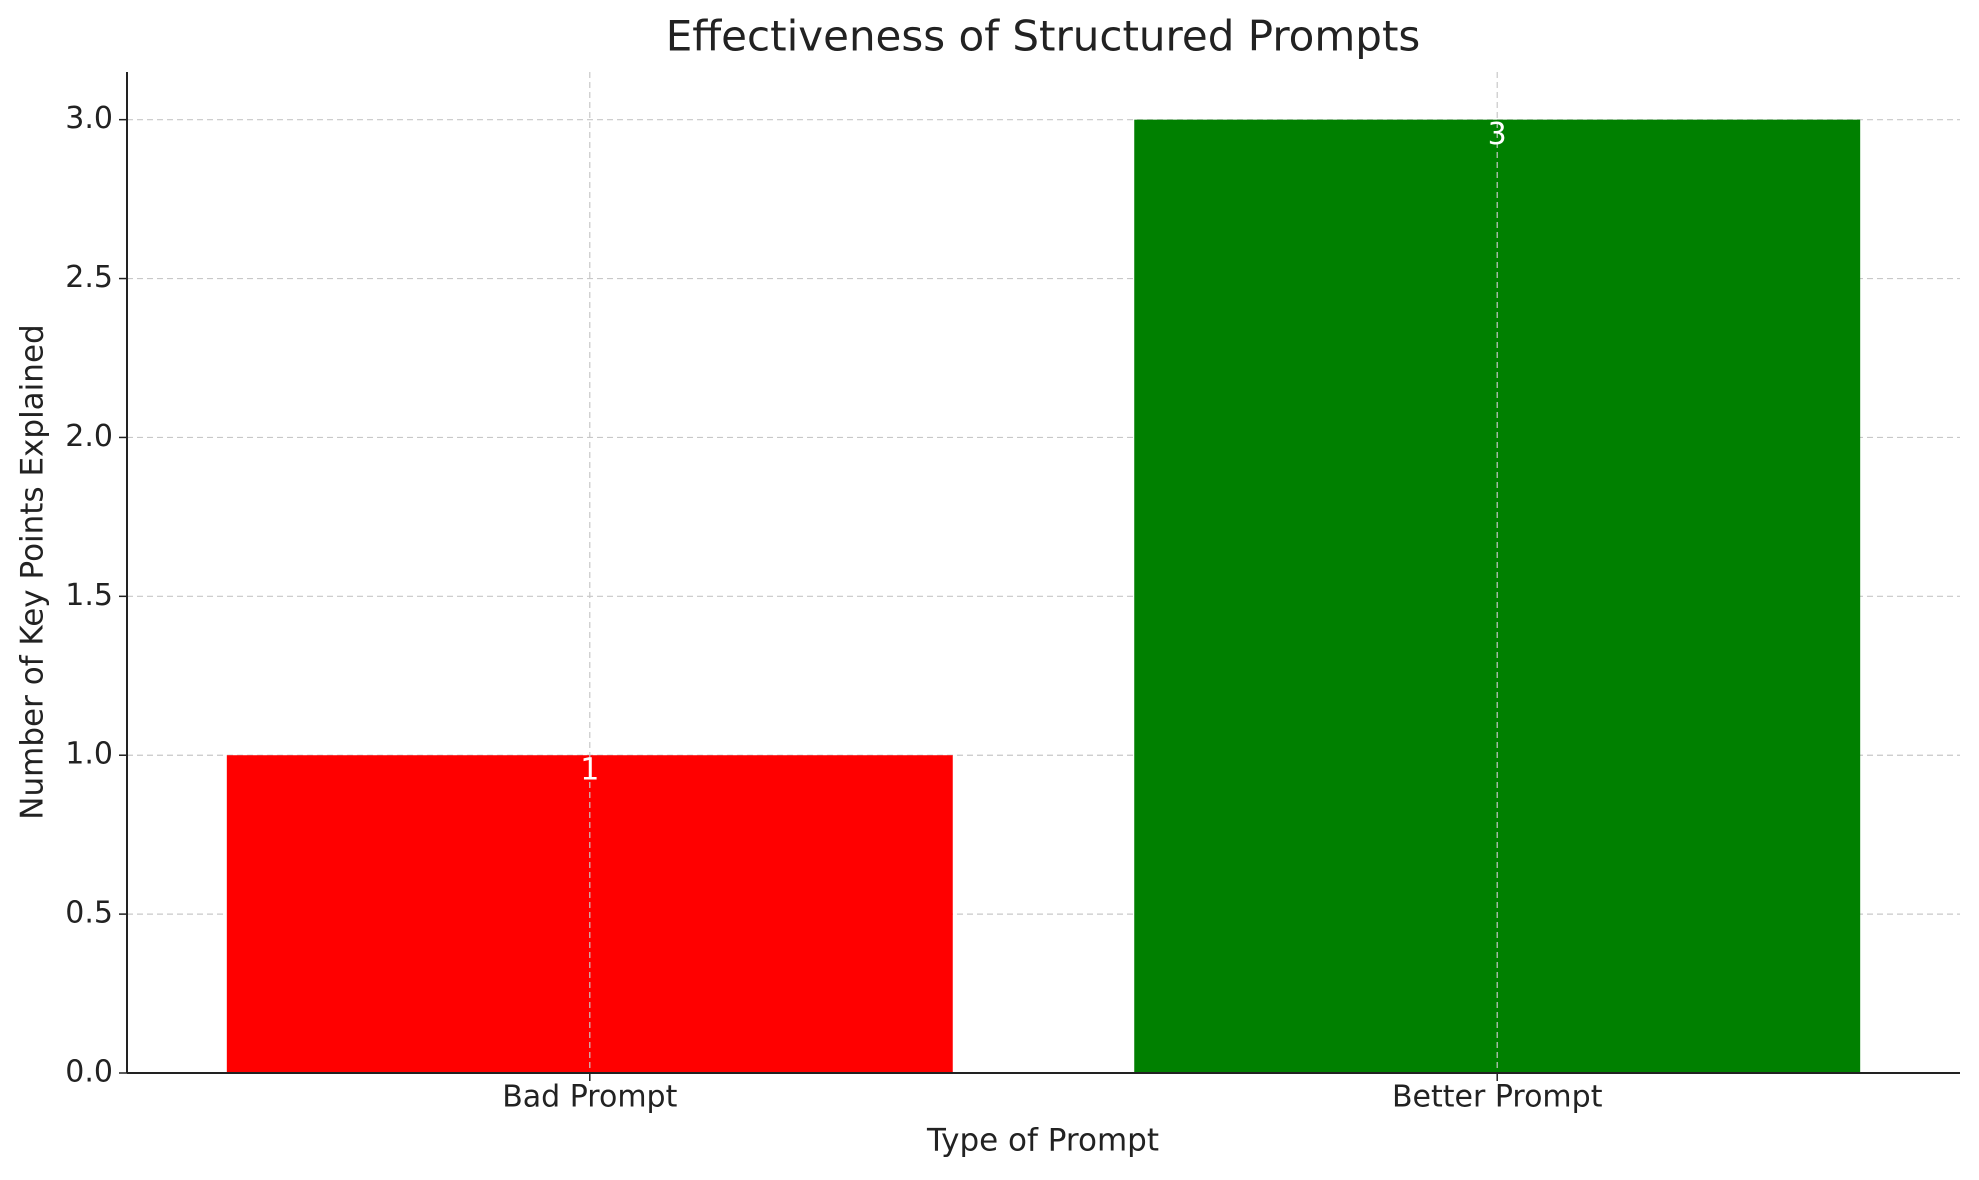 The image size is (1979, 1180). Describe the element at coordinates (89, 754) in the screenshot. I see `y-tick-label: 1.0` at that location.